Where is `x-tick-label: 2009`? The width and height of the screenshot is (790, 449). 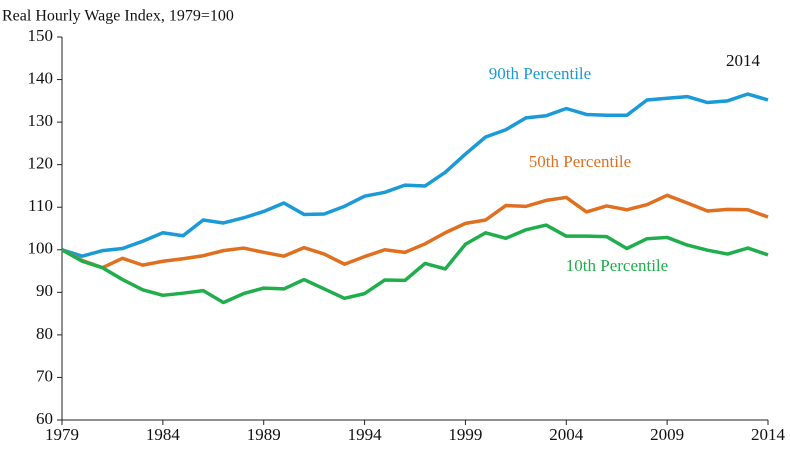
x-tick-label: 2009 is located at coordinates (667, 434).